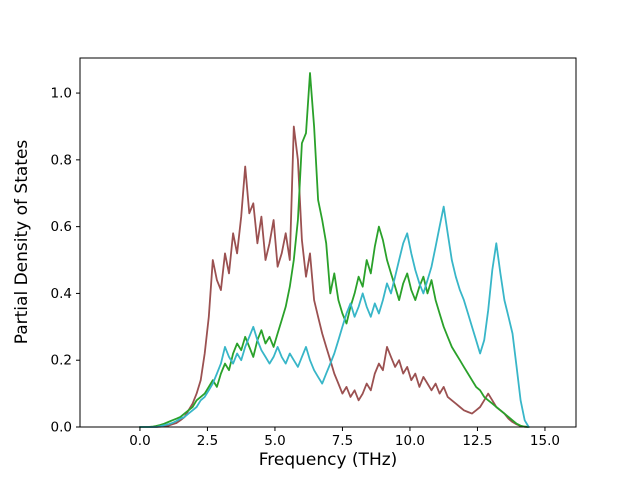  Describe the element at coordinates (274, 441) in the screenshot. I see `x-tick-label: 5.0` at that location.